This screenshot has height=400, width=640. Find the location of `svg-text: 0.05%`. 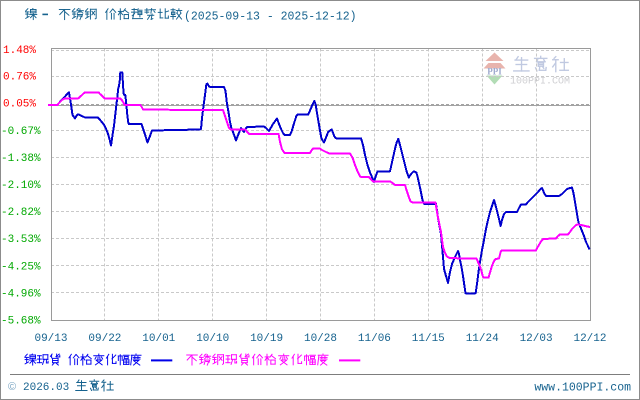

svg-text: 0.05% is located at coordinates (19, 105).